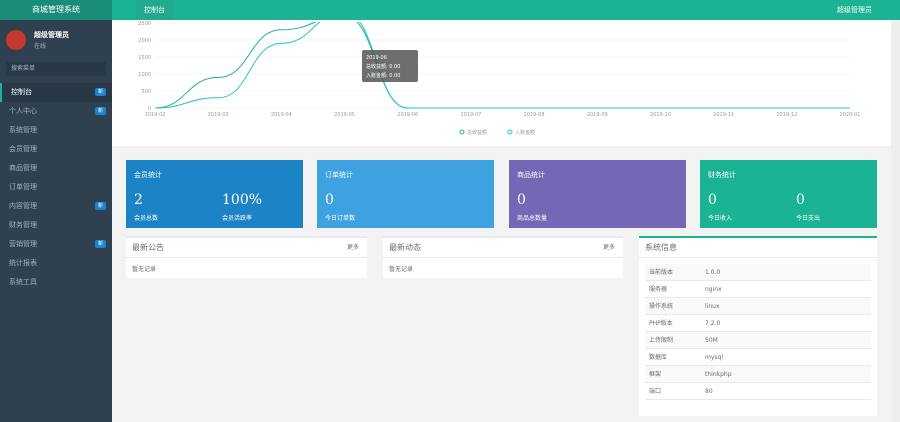 The width and height of the screenshot is (900, 422). Describe the element at coordinates (786, 115) in the screenshot. I see `x-tick-label: 2019-12` at that location.